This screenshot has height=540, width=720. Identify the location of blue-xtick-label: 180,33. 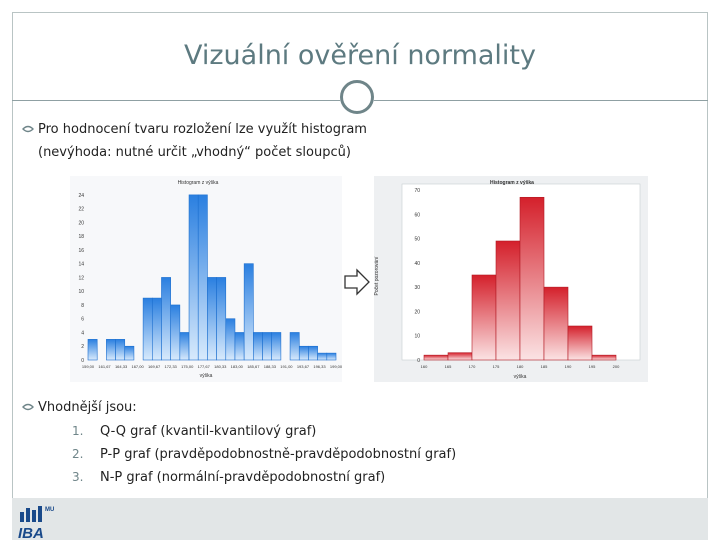
(220, 366).